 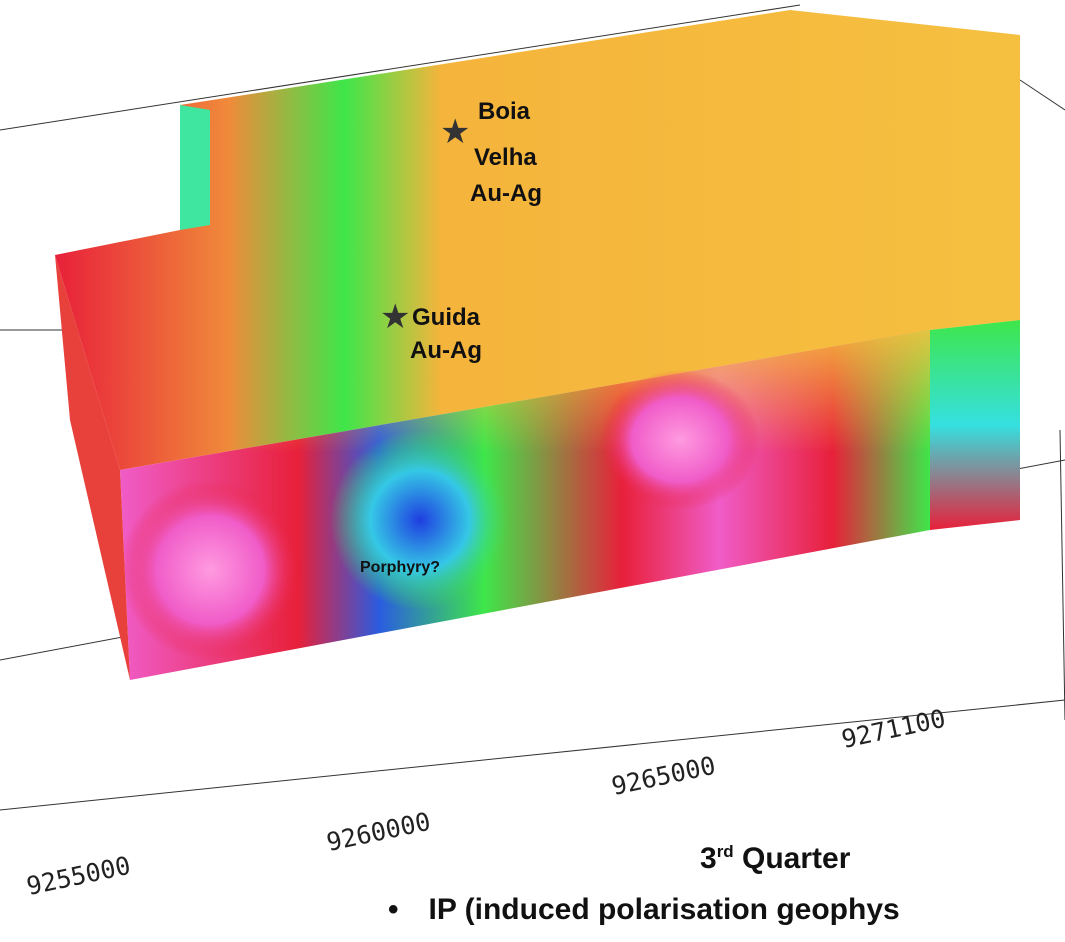 I want to click on caption-bullet: • IP (induced polarisation geophys, so click(x=644, y=910).